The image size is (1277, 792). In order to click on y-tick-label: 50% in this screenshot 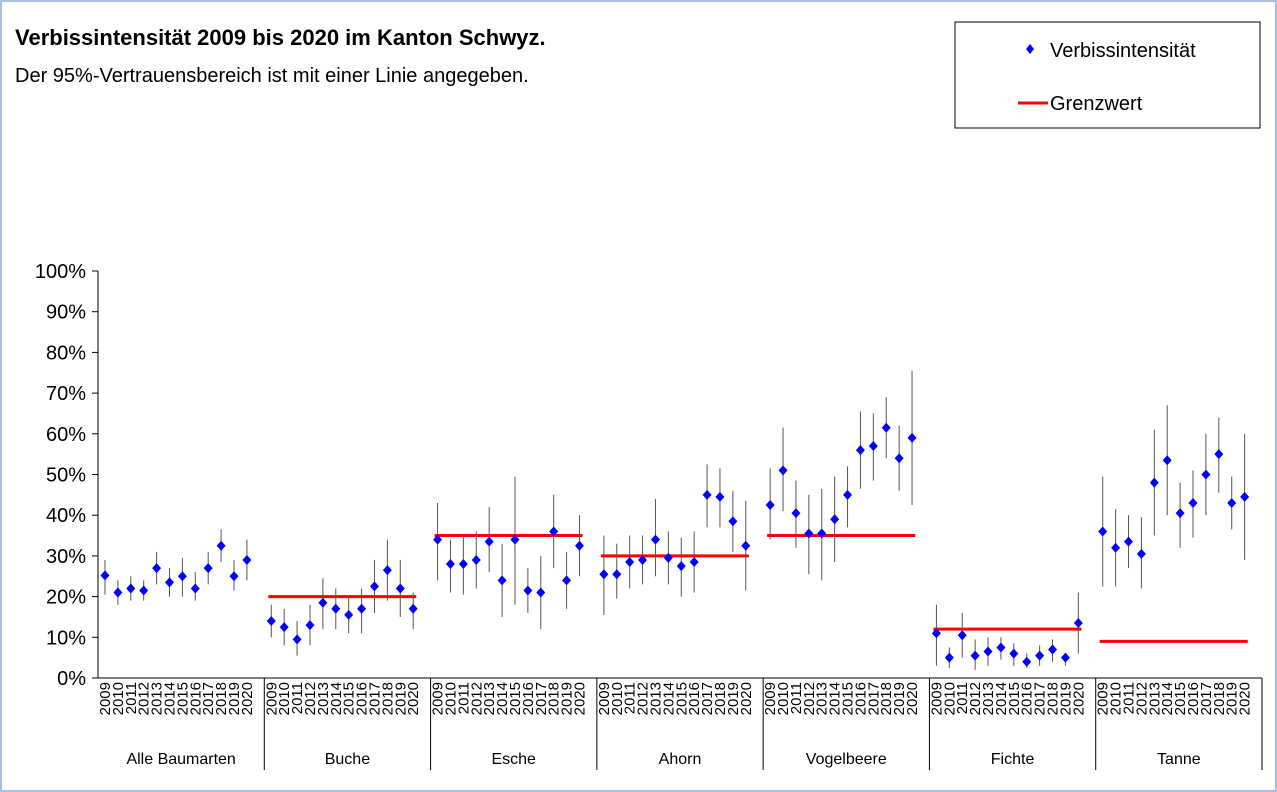, I will do `click(66, 476)`.